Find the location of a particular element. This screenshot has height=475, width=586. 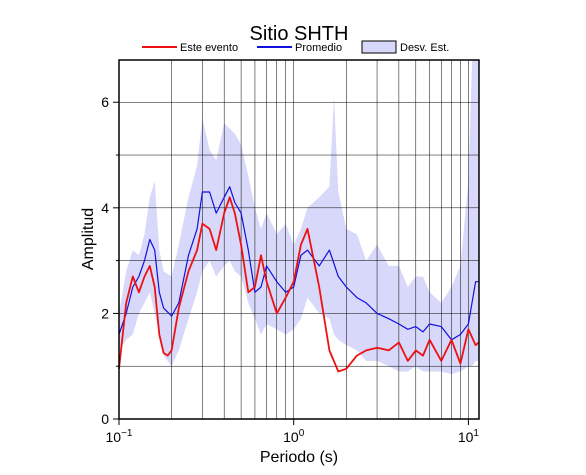

y-tick-label: 2 is located at coordinates (105, 313).